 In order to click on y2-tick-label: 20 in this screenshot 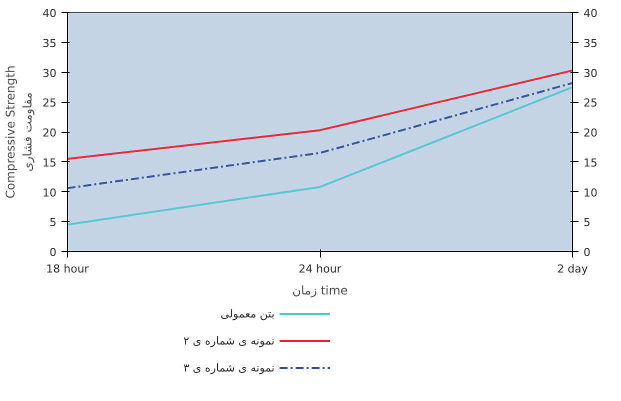, I will do `click(591, 133)`.